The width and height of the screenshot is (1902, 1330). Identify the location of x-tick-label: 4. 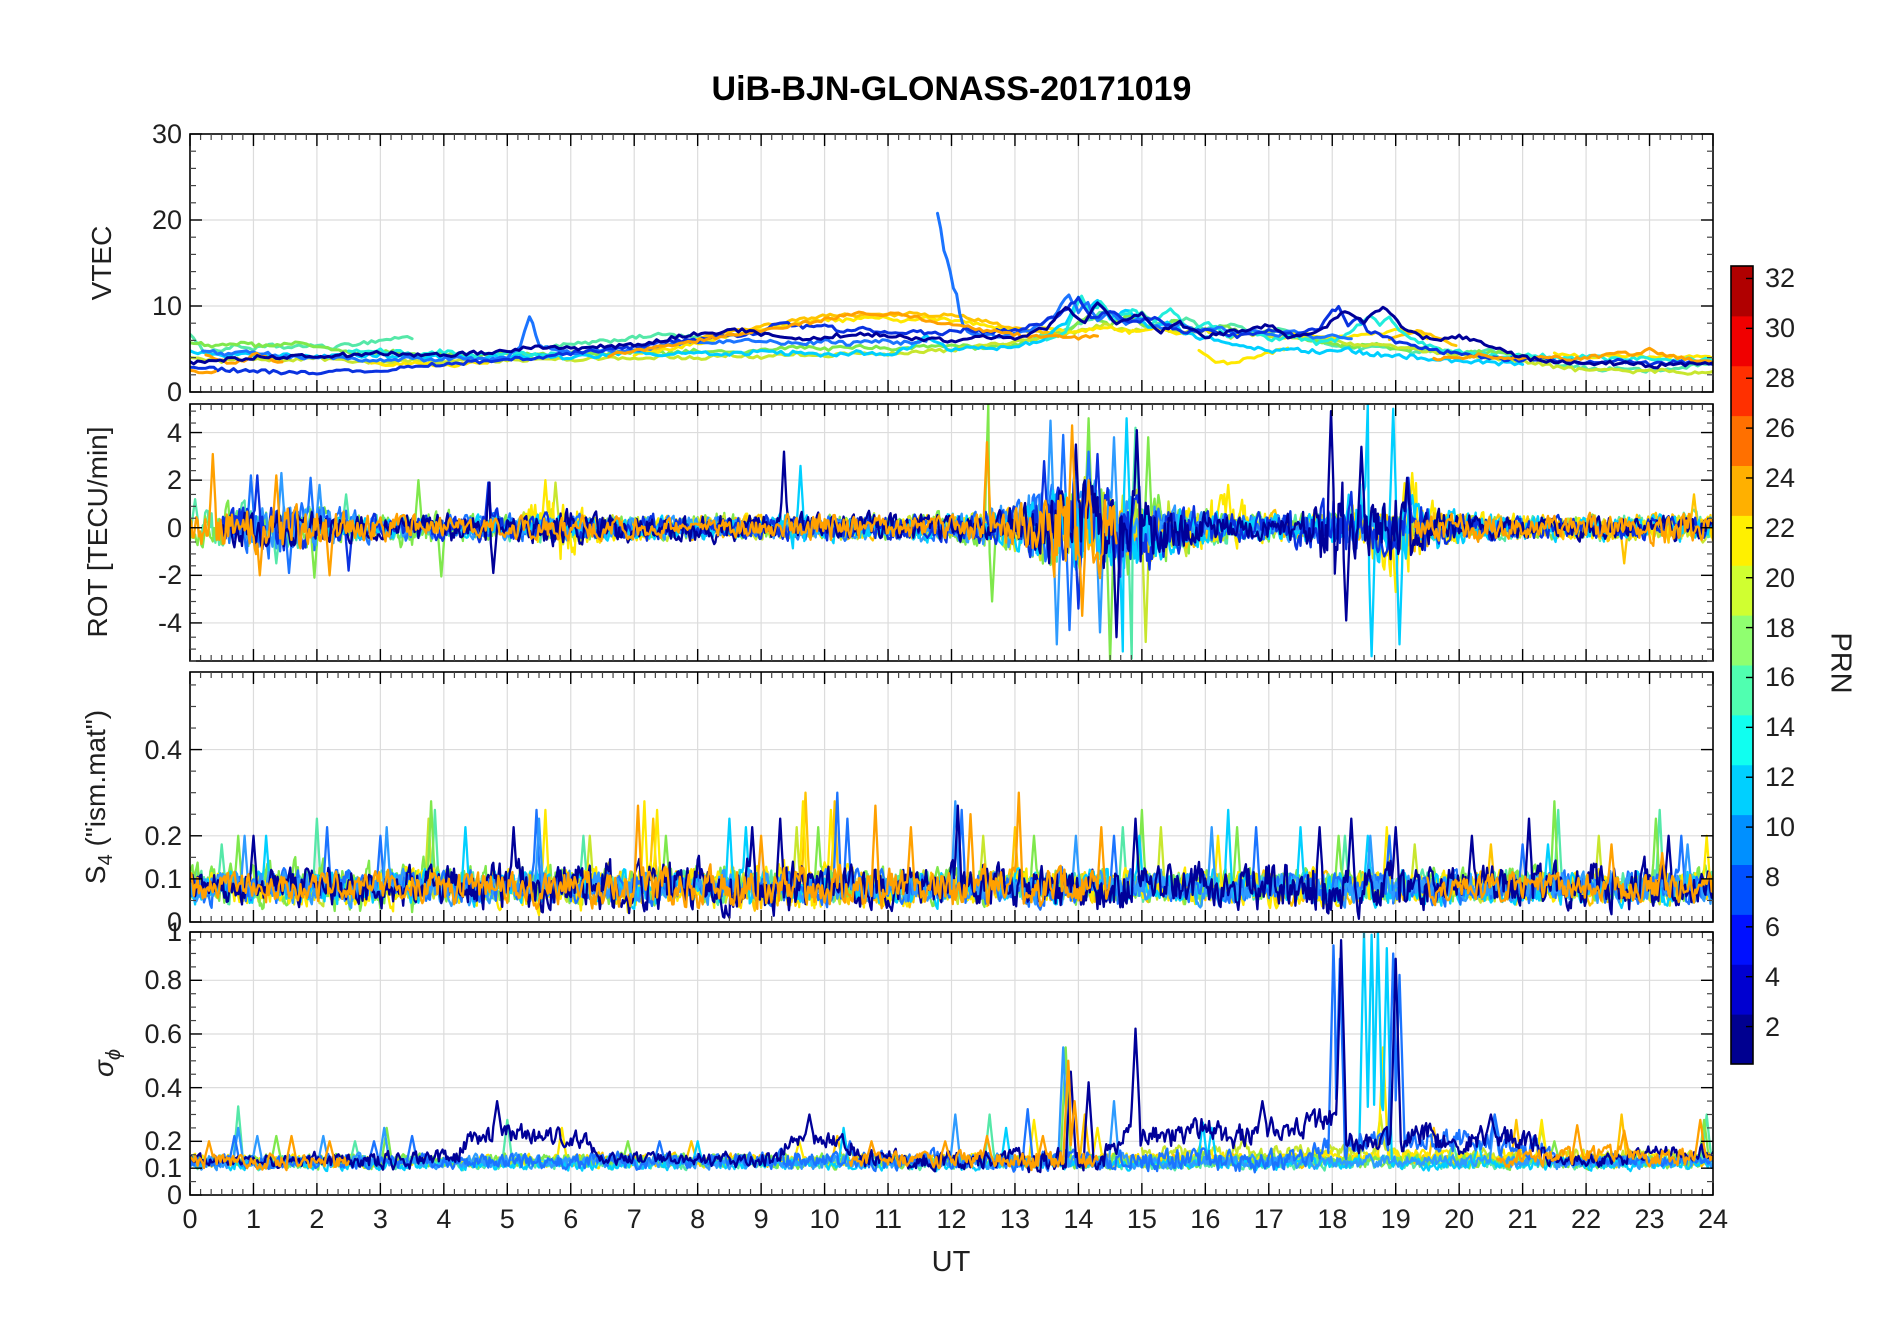
(444, 1219).